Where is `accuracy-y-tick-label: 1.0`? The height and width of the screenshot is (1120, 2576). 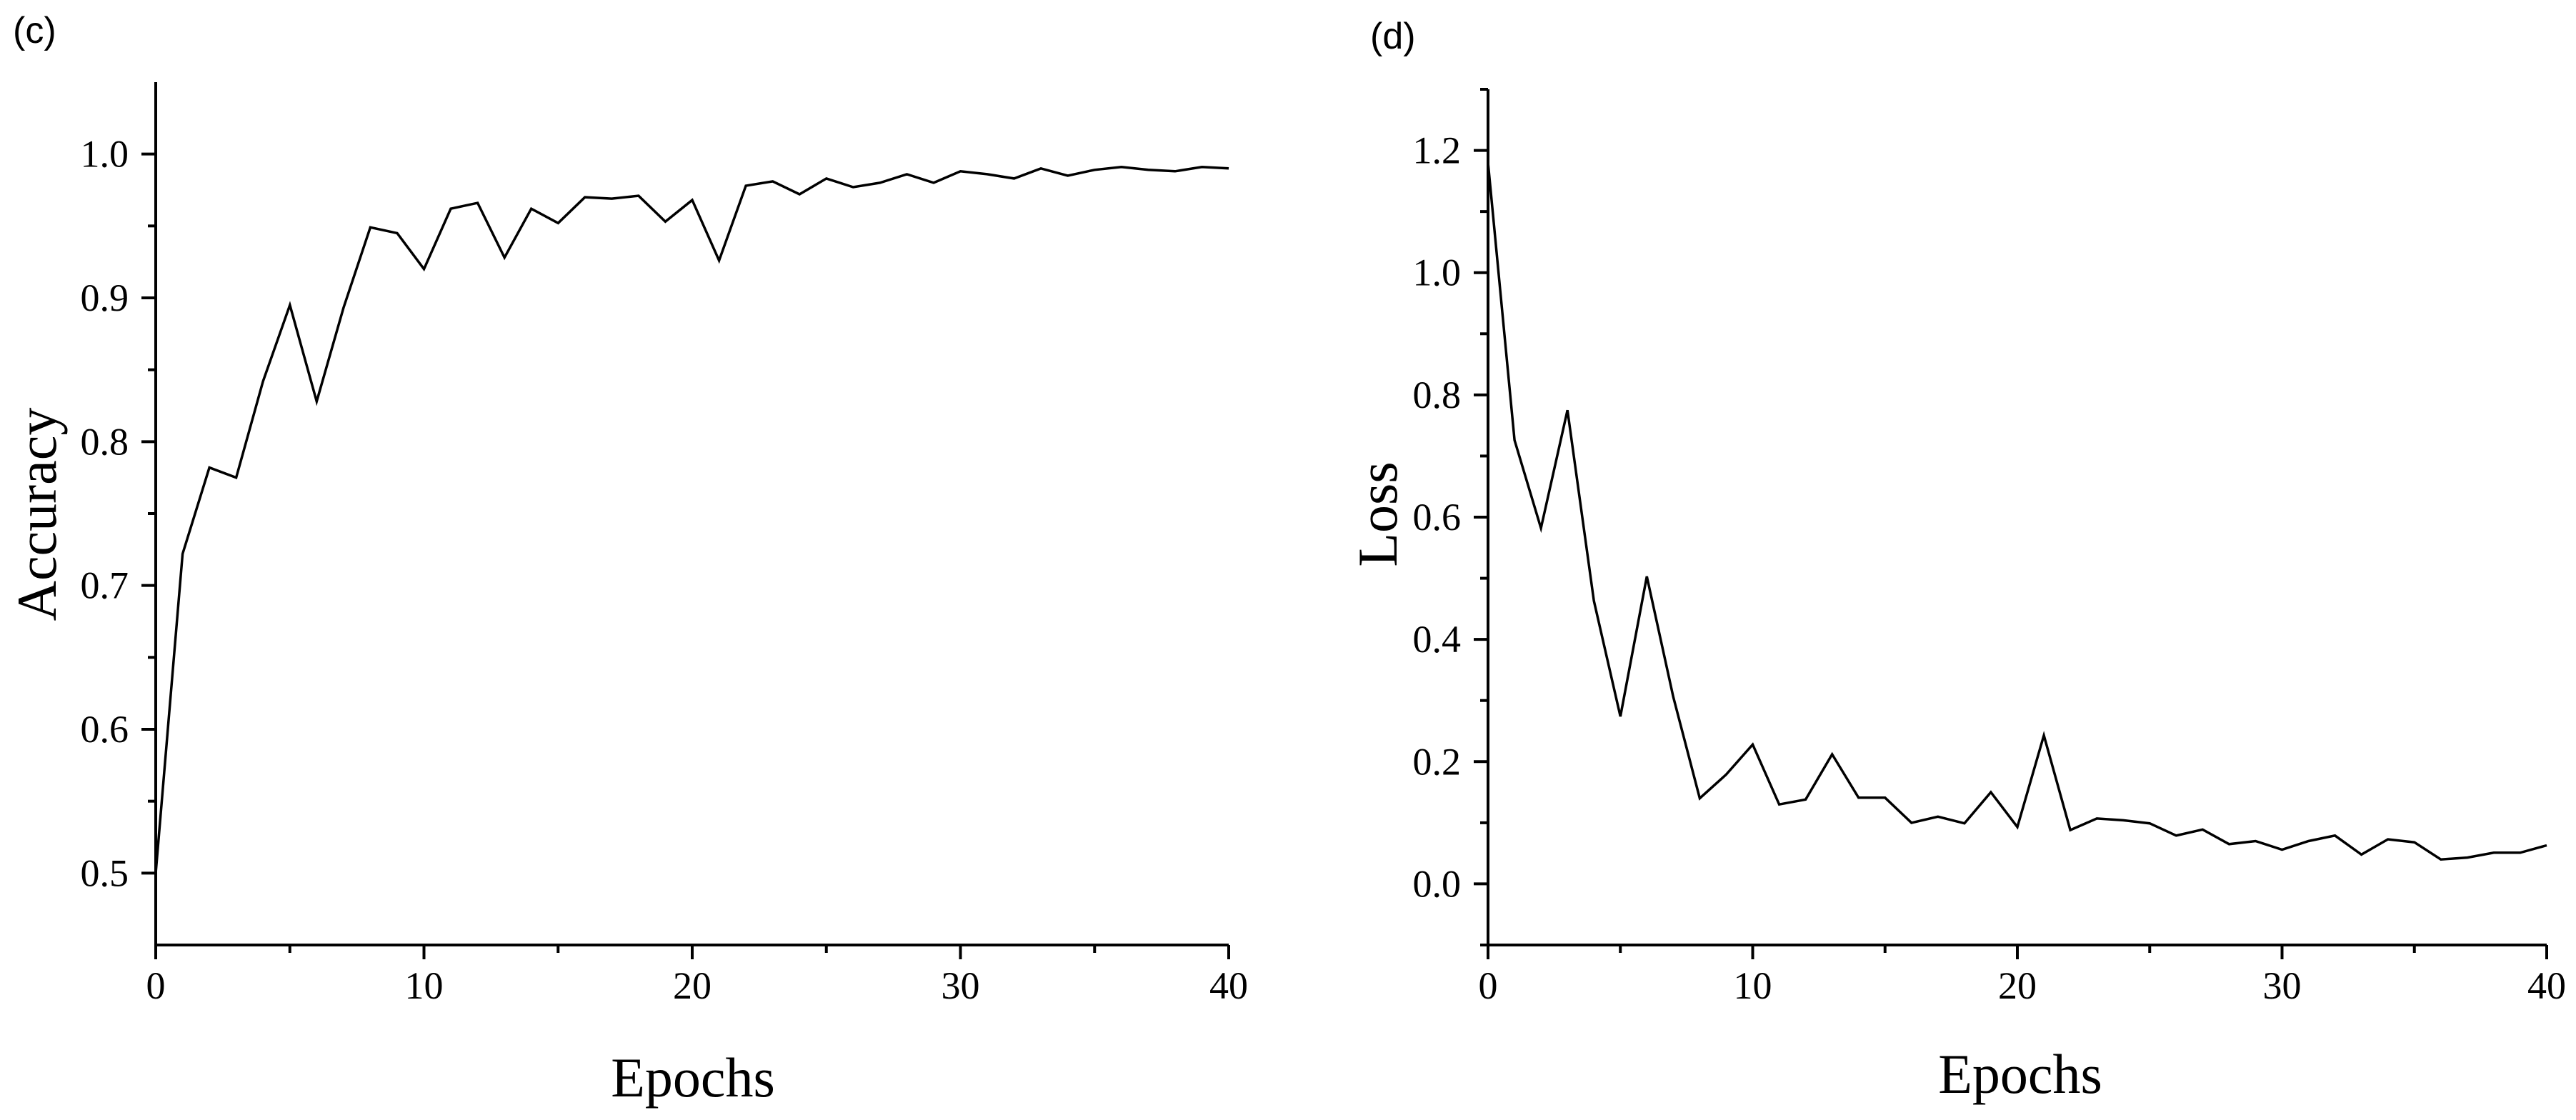 accuracy-y-tick-label: 1.0 is located at coordinates (105, 154).